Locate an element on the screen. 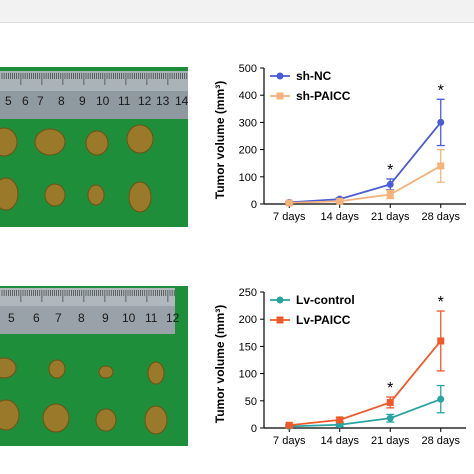 The width and height of the screenshot is (474, 474). tumor-photo-top: 5 6 7 8 9 10 11 12 13 14 is located at coordinates (94, 147).